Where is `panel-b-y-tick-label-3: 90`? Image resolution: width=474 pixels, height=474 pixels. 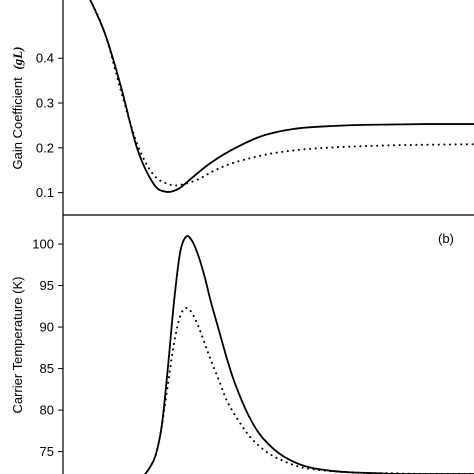
panel-b-y-tick-label-3: 90 is located at coordinates (47, 327).